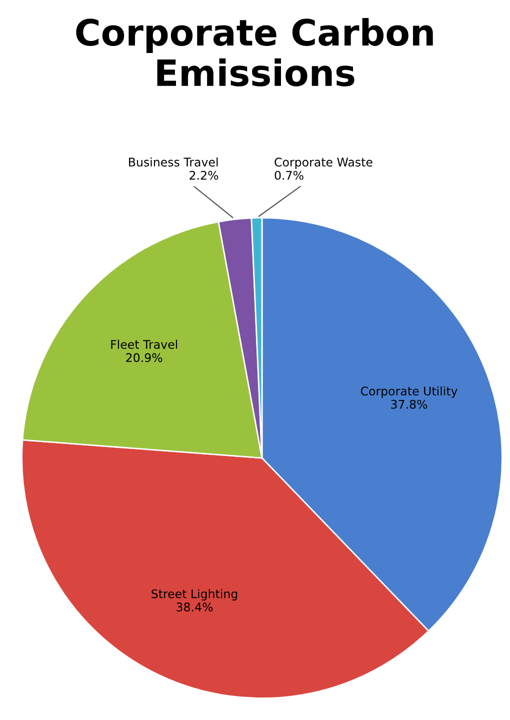  What do you see at coordinates (144, 357) in the screenshot?
I see `data-label: 20.9%` at bounding box center [144, 357].